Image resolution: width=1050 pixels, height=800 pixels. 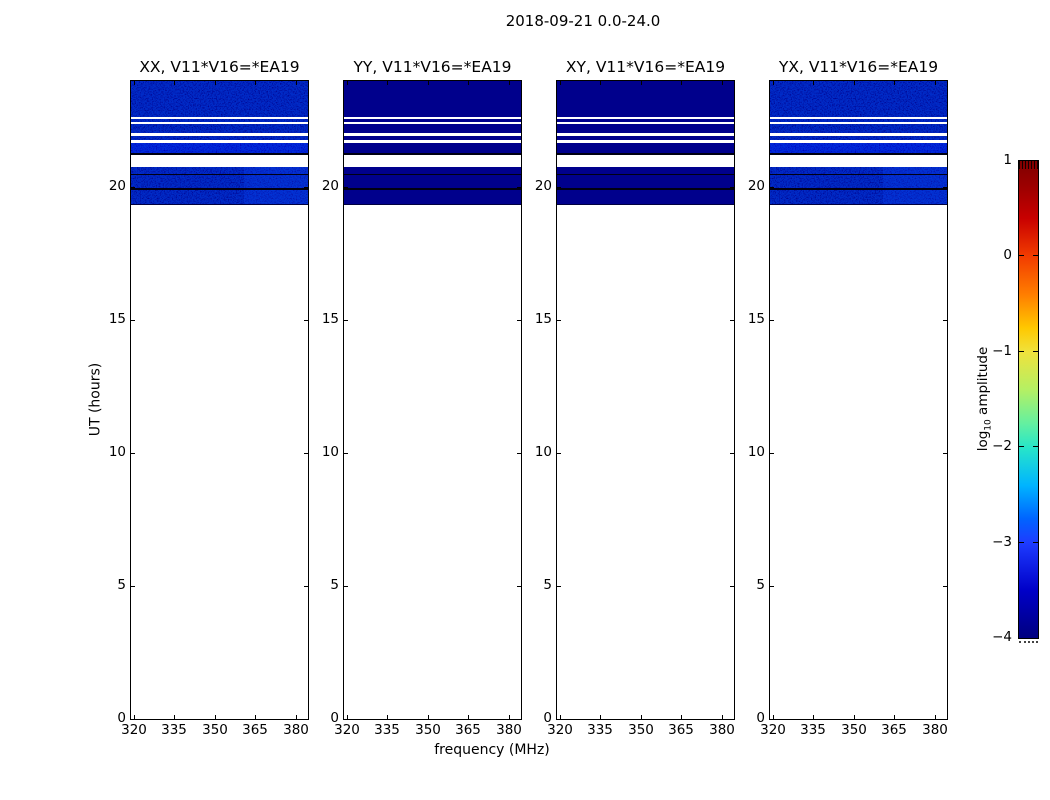 I want to click on y-axis-label: UT (hours), so click(x=95, y=399).